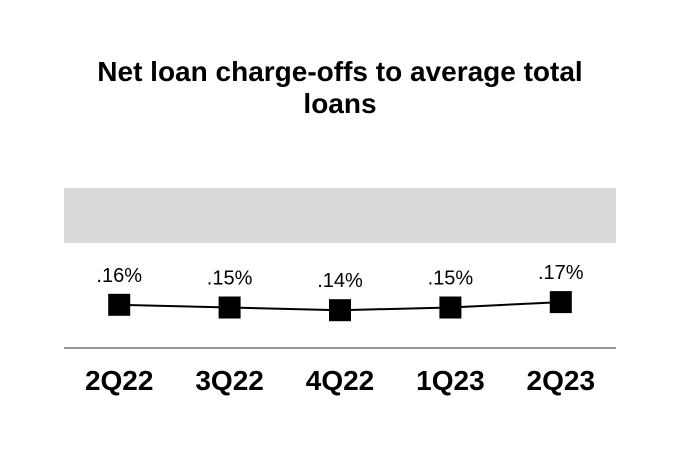 The width and height of the screenshot is (680, 460). I want to click on x-axis-label: 3Q22, so click(229, 380).